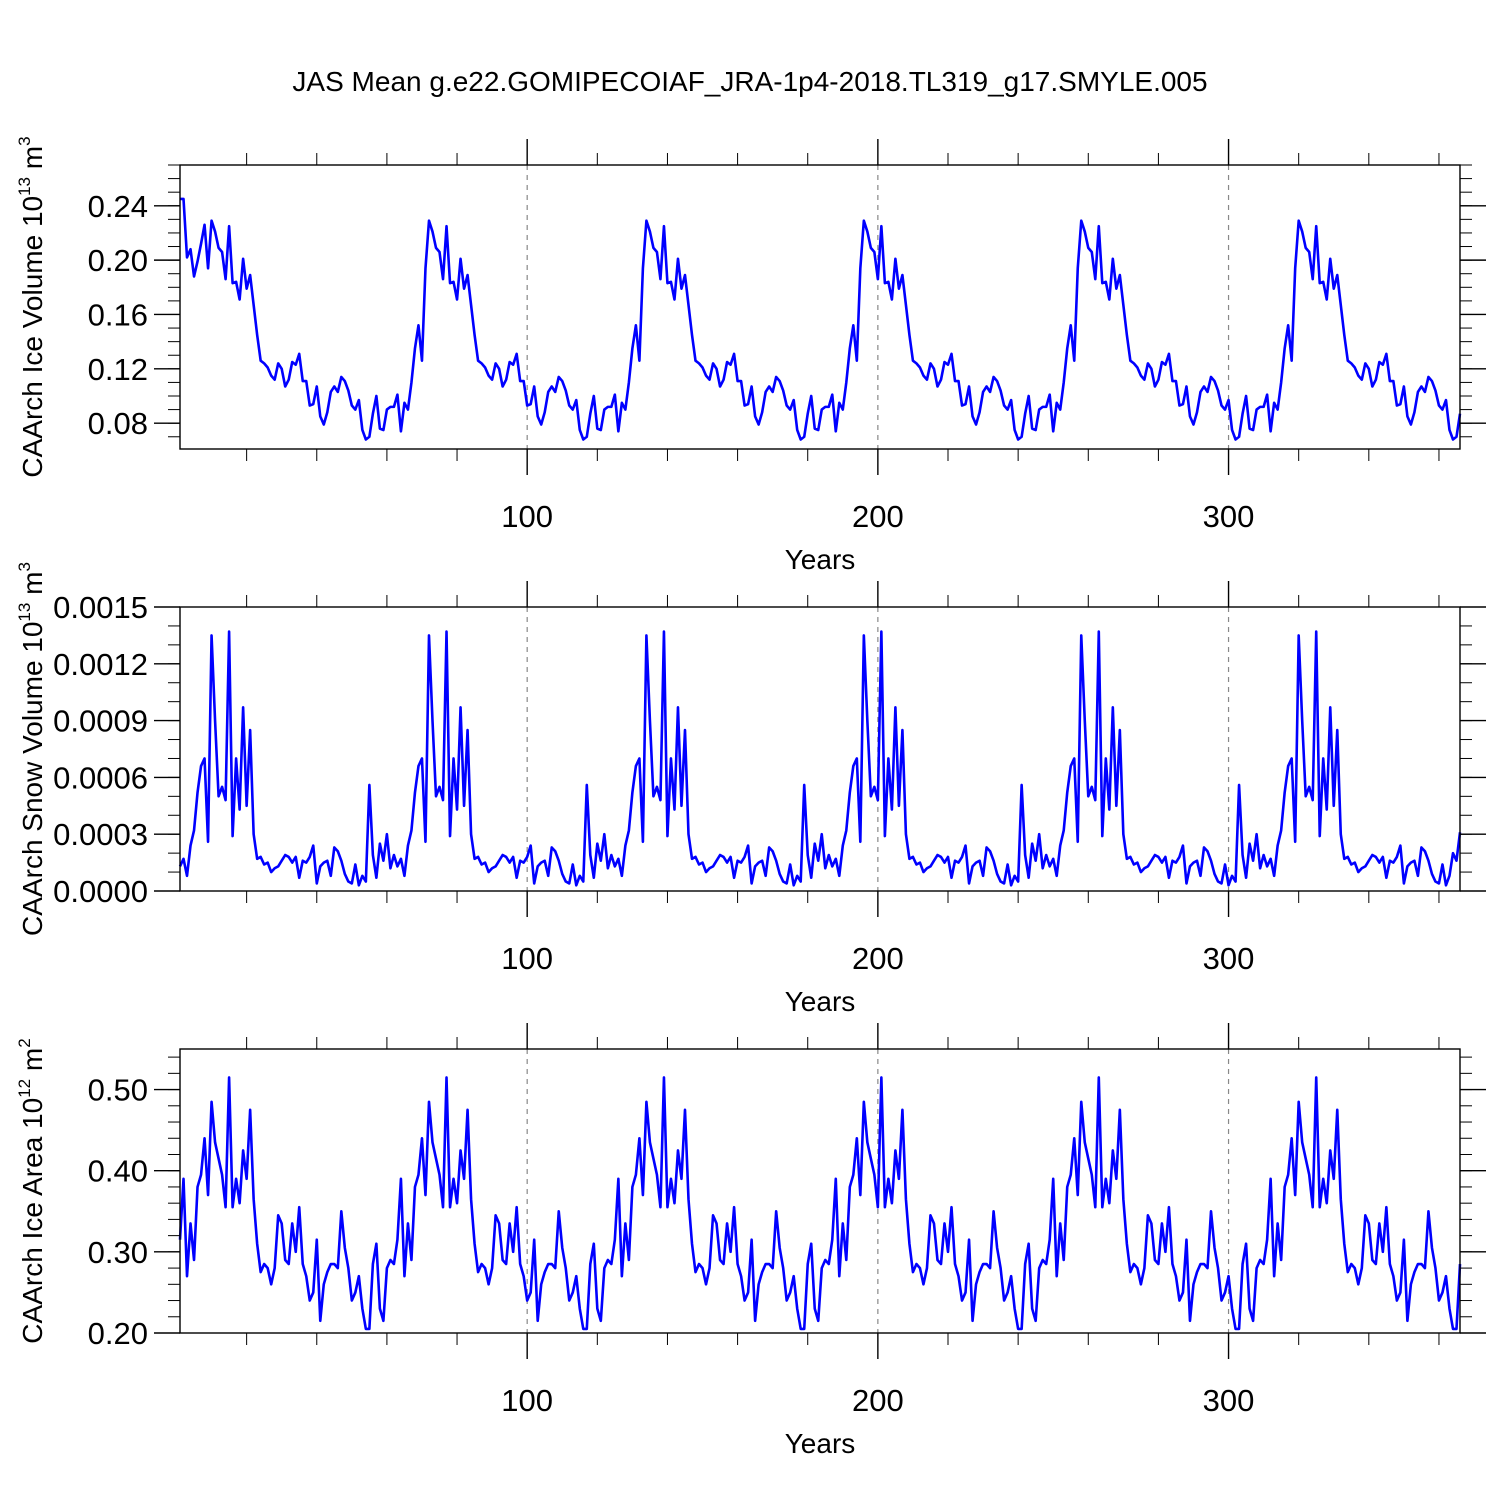  What do you see at coordinates (118, 206) in the screenshot?
I see `y-tick-label: 0.24` at bounding box center [118, 206].